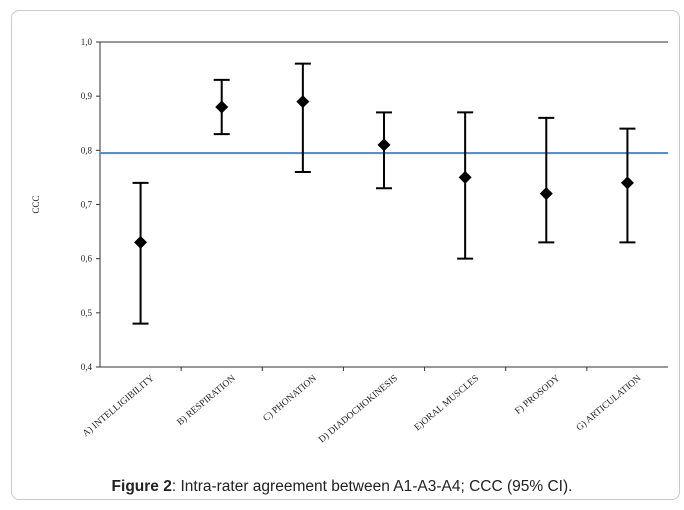  I want to click on y-tick-label: 0,7, so click(87, 205).